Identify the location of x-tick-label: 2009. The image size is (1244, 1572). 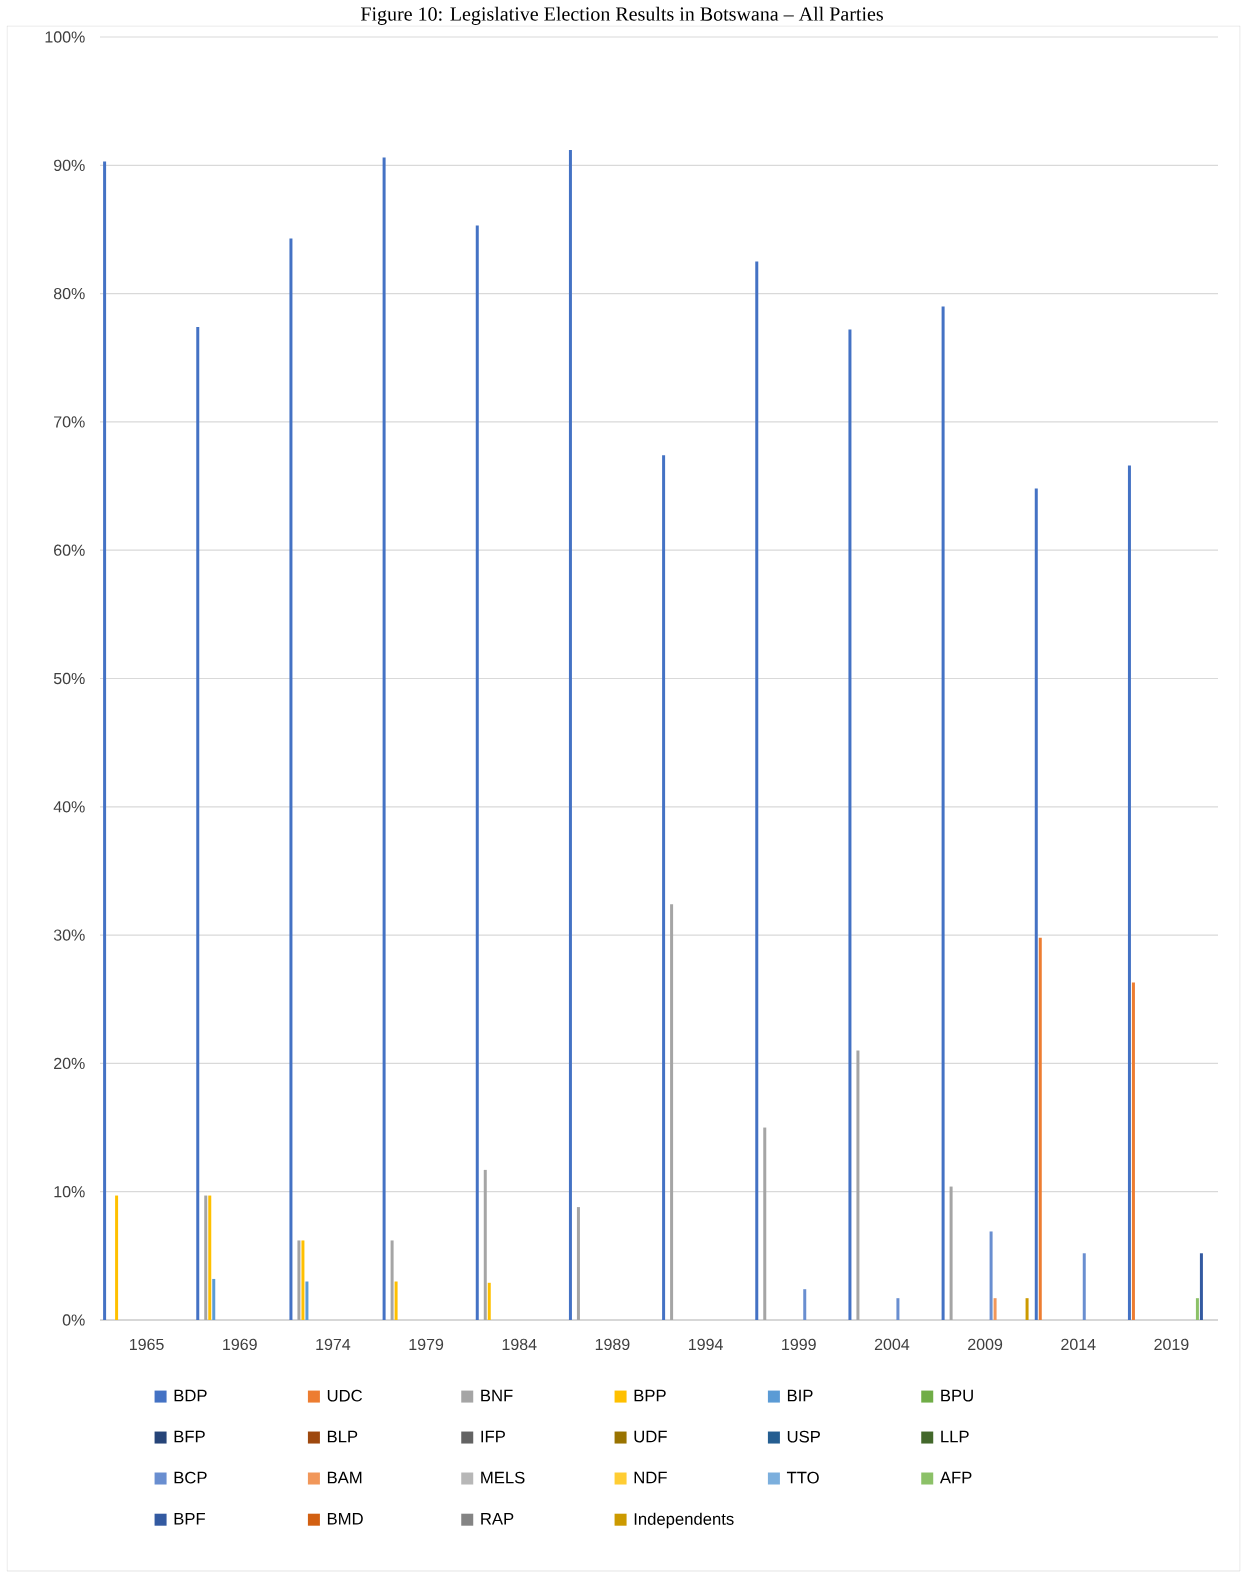
(985, 1344).